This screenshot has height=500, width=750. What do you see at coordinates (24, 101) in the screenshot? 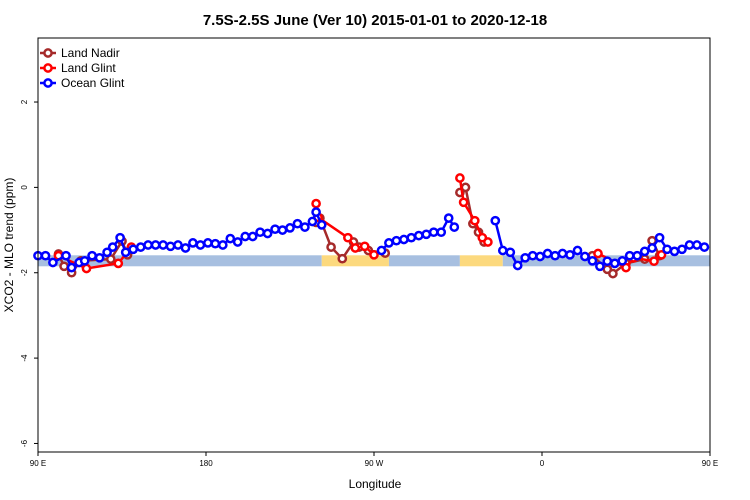
I see `y-tick-label: 2` at bounding box center [24, 101].